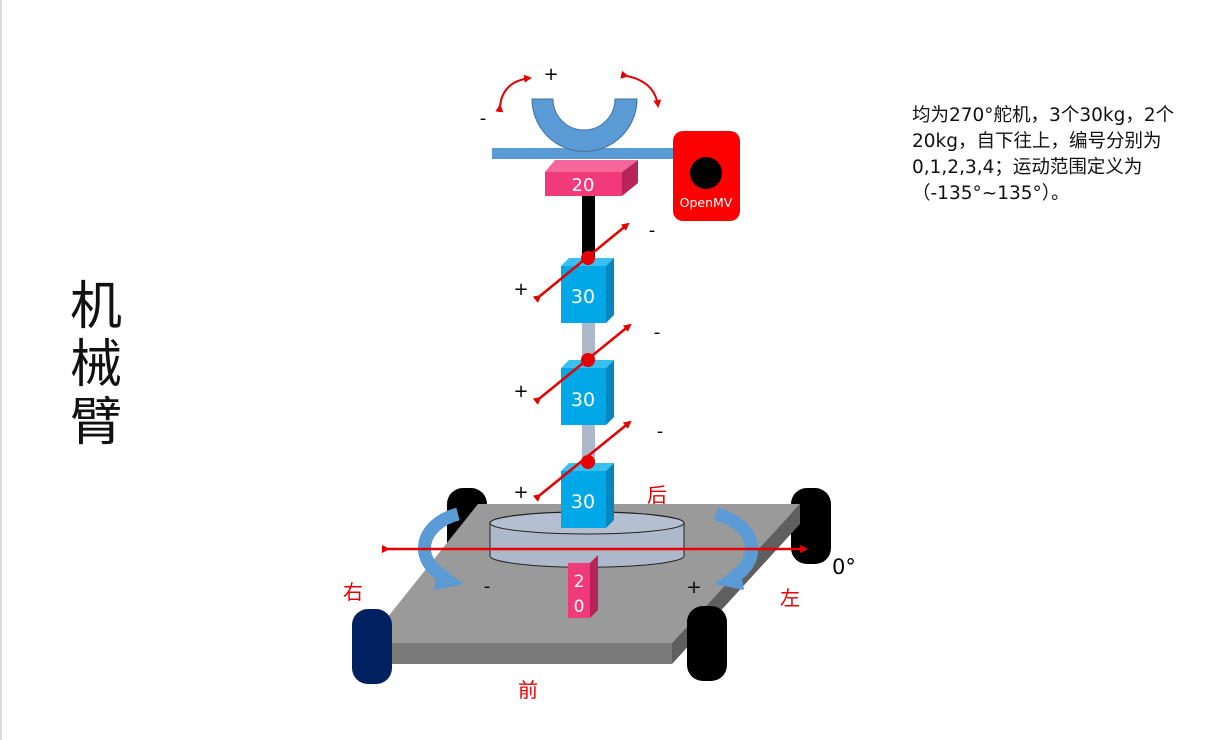 This screenshot has width=1205, height=740. Describe the element at coordinates (579, 607) in the screenshot. I see `servo-base-20-label-2: 0` at that location.